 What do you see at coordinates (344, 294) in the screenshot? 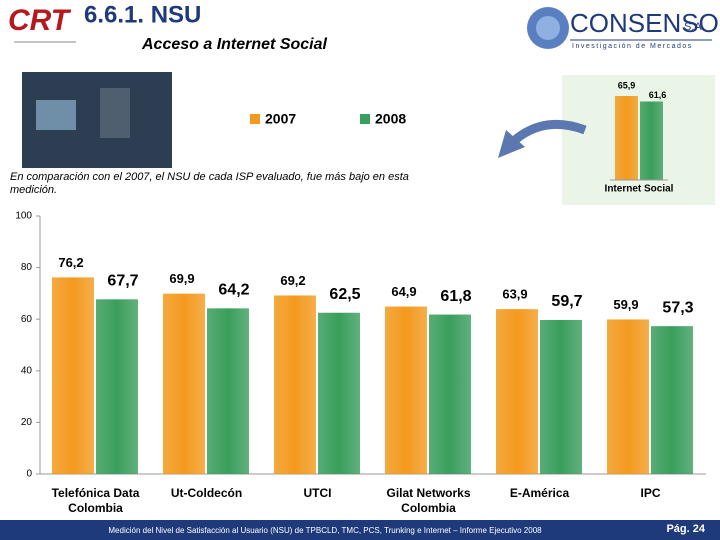
I see `value-label: 62,5` at bounding box center [344, 294].